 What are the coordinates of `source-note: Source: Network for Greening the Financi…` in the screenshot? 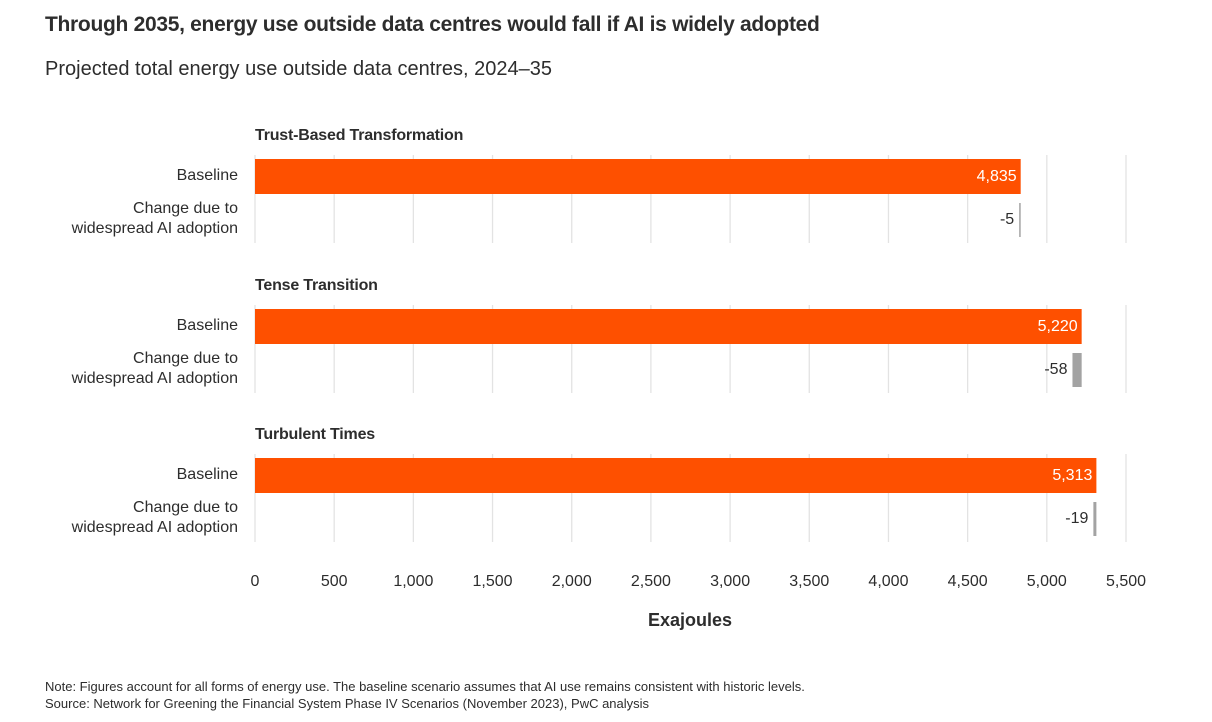 It's located at (347, 703).